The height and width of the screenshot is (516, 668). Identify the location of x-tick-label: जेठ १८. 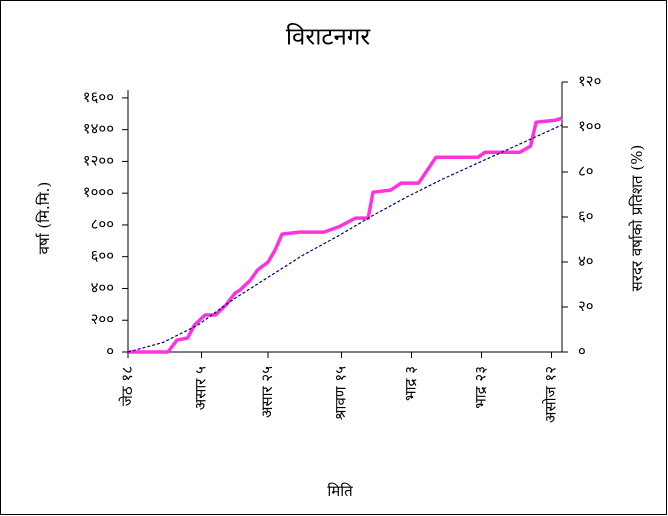
(127, 386).